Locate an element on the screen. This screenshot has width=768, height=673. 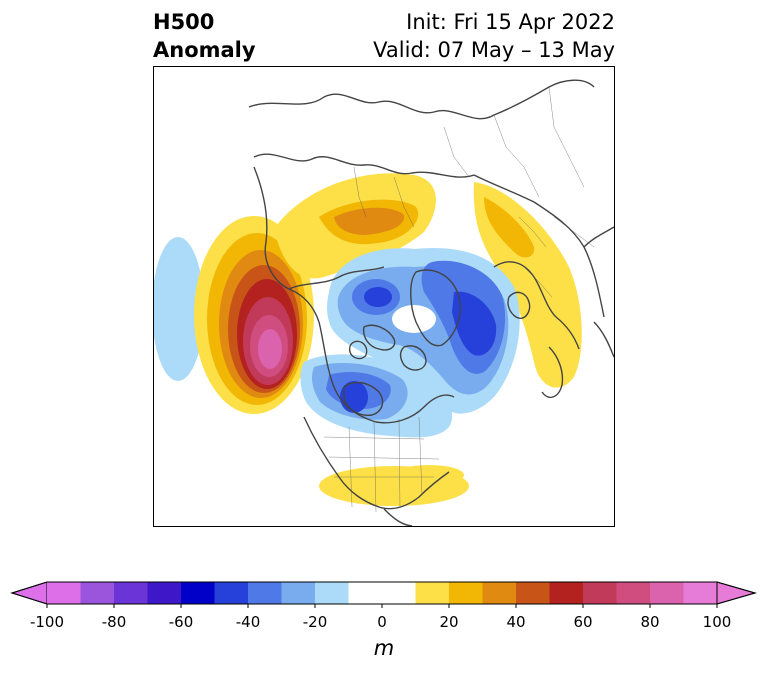
init-date: Init: Fri 15 Apr 2022 is located at coordinates (510, 22).